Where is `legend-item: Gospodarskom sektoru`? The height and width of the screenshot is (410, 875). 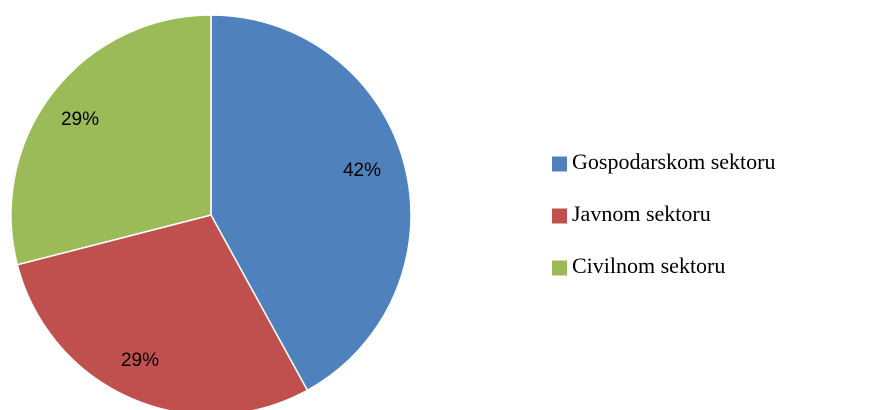
legend-item: Gospodarskom sektoru is located at coordinates (663, 161).